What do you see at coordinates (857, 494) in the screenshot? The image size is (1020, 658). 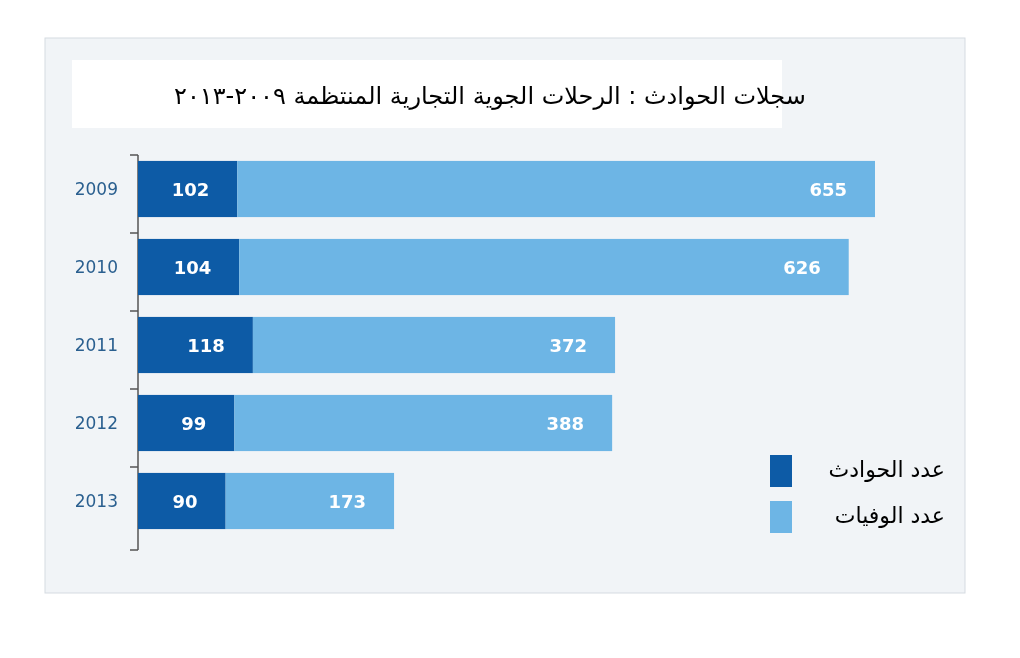 I see `legend: عدد الحوادث عدد الوفيات` at bounding box center [857, 494].